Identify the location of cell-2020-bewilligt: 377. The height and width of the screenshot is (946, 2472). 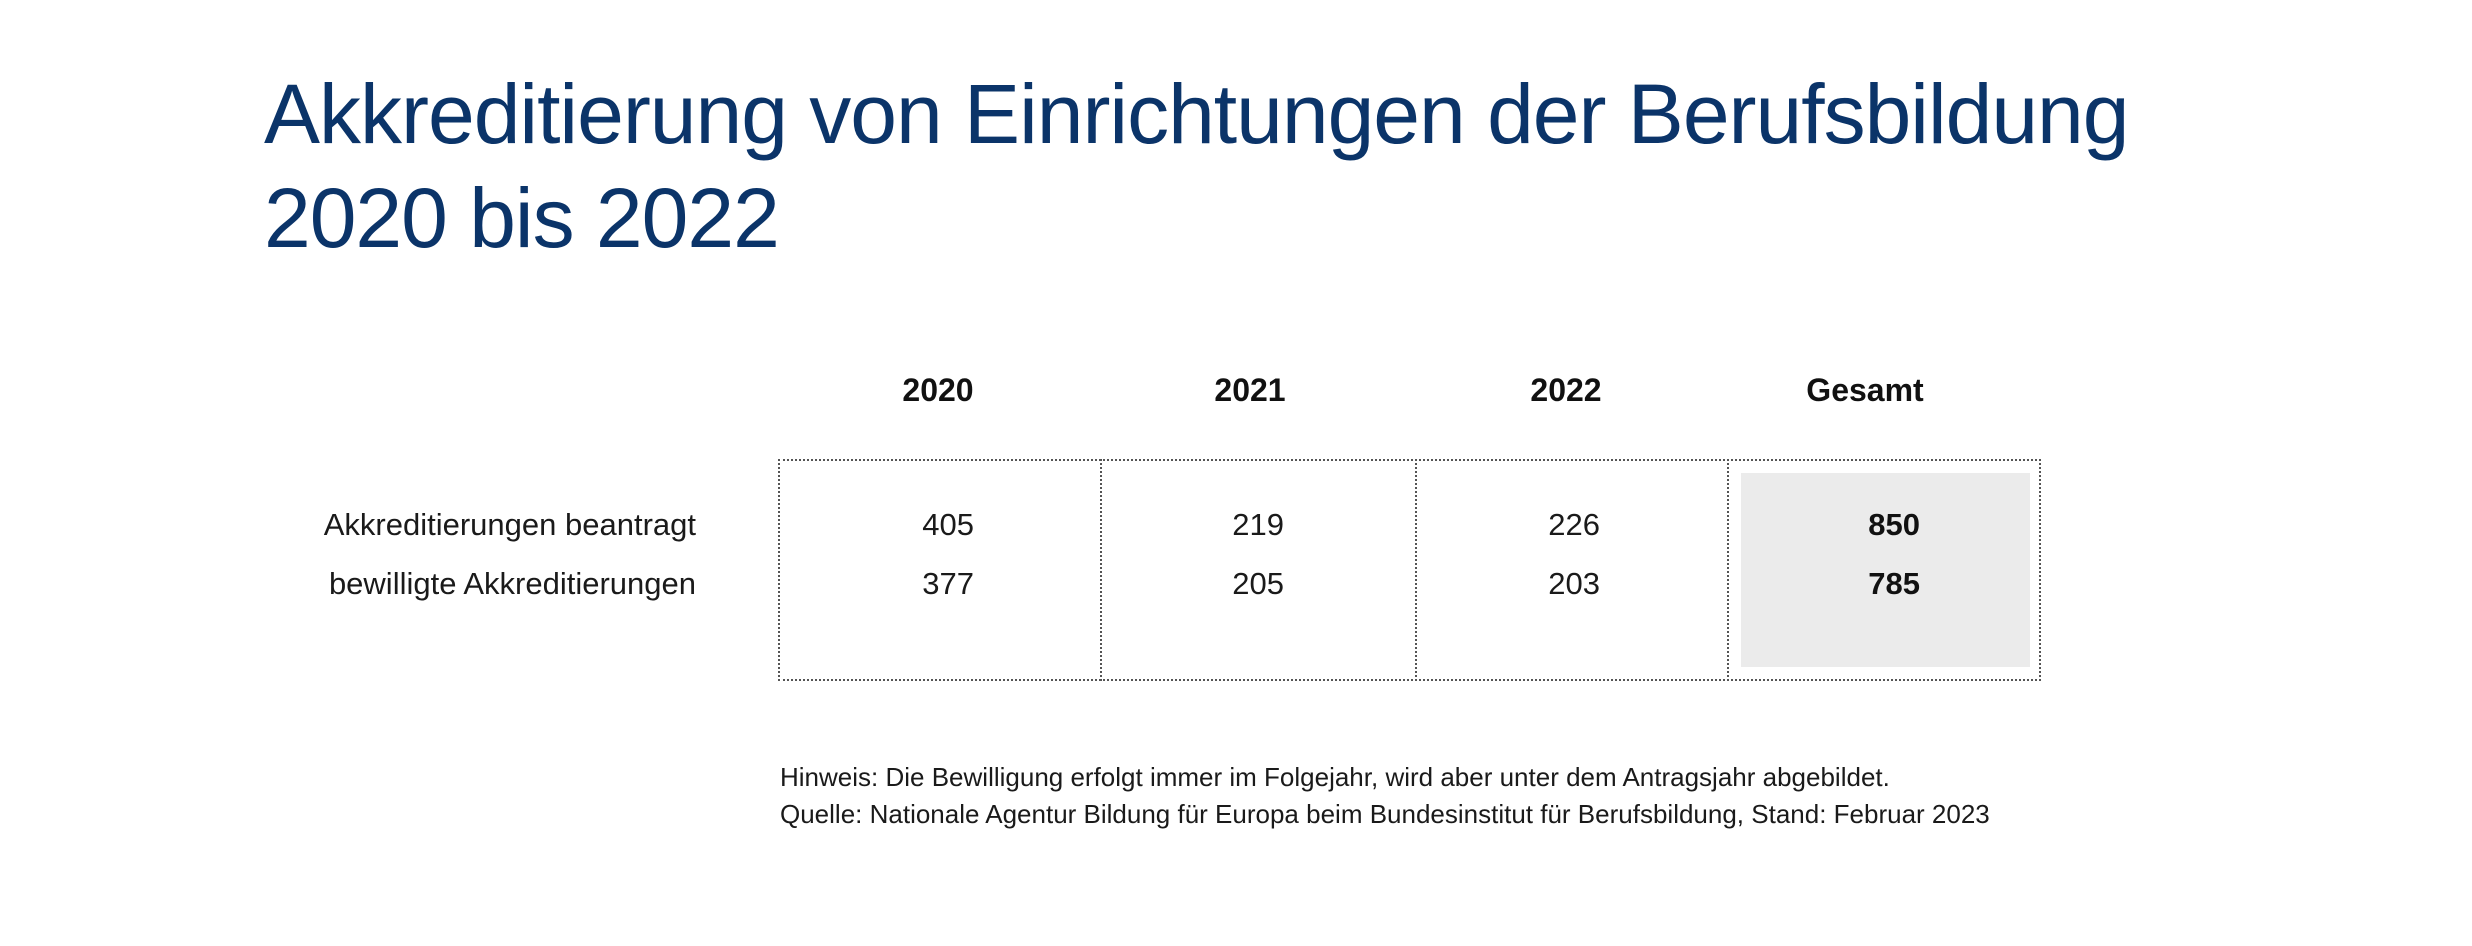
(948, 583).